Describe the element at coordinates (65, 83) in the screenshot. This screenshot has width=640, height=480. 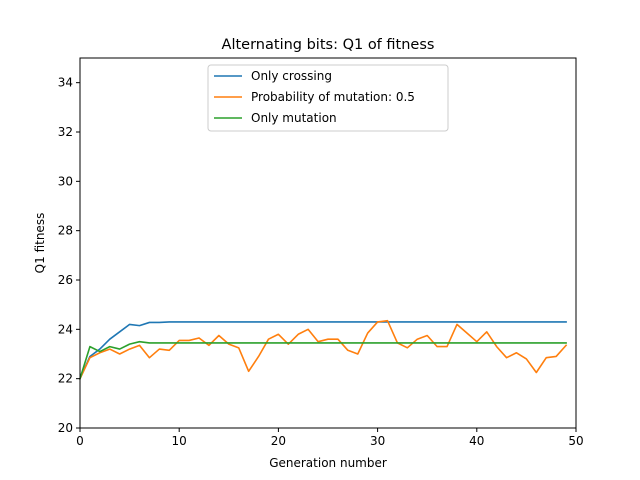
I see `y-tick-label: 34` at that location.